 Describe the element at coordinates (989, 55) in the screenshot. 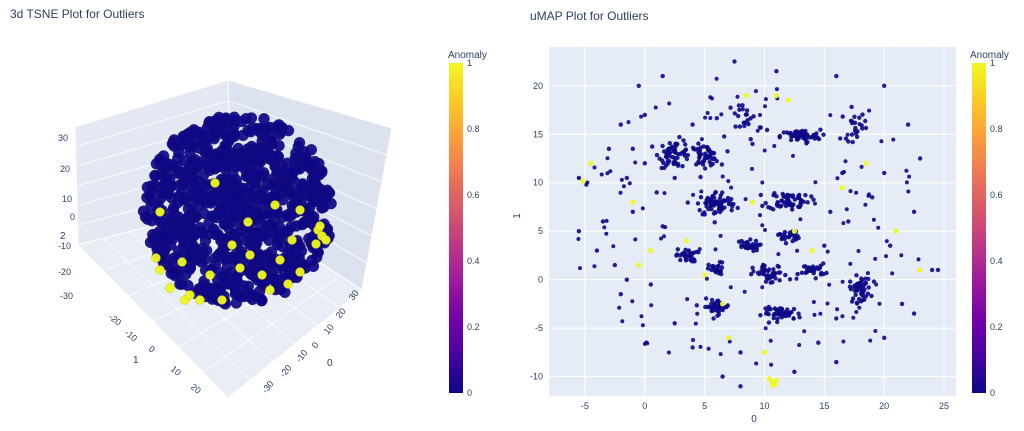

I see `colorbar-title: Anomaly` at that location.